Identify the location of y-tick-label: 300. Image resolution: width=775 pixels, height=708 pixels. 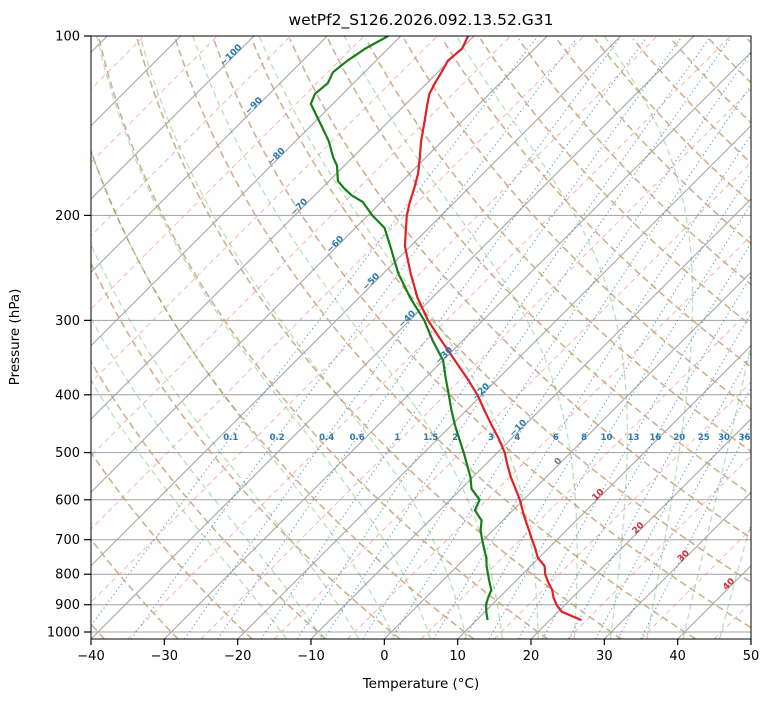
(67, 321).